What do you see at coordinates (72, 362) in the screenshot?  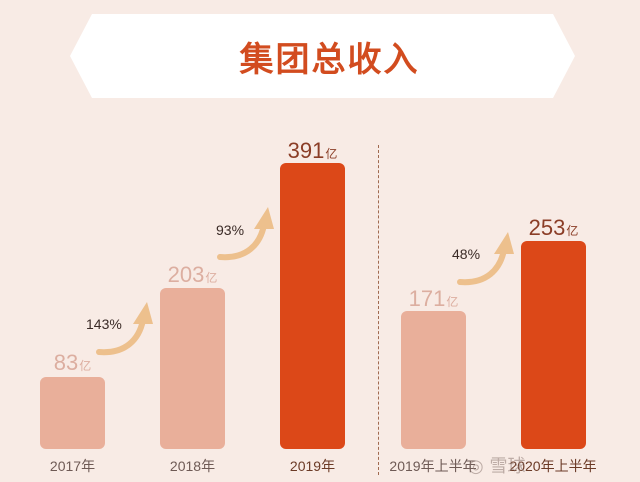 I see `value-label-2017: 83亿` at bounding box center [72, 362].